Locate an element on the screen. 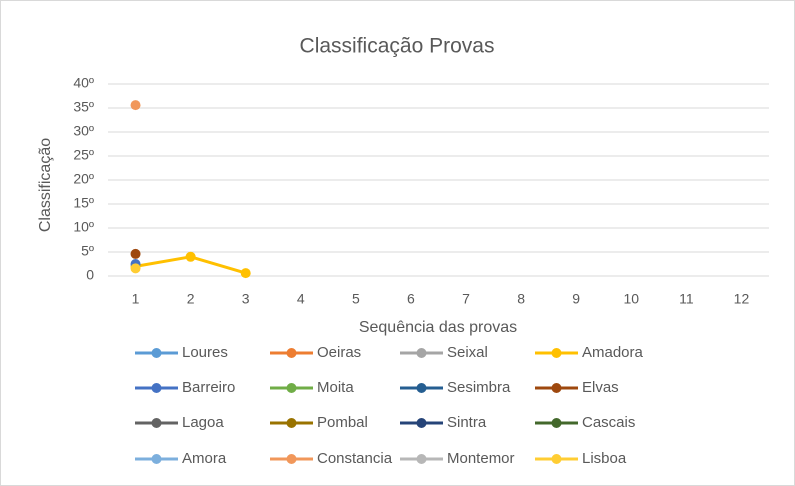  x-tick-label: 8 is located at coordinates (521, 299).